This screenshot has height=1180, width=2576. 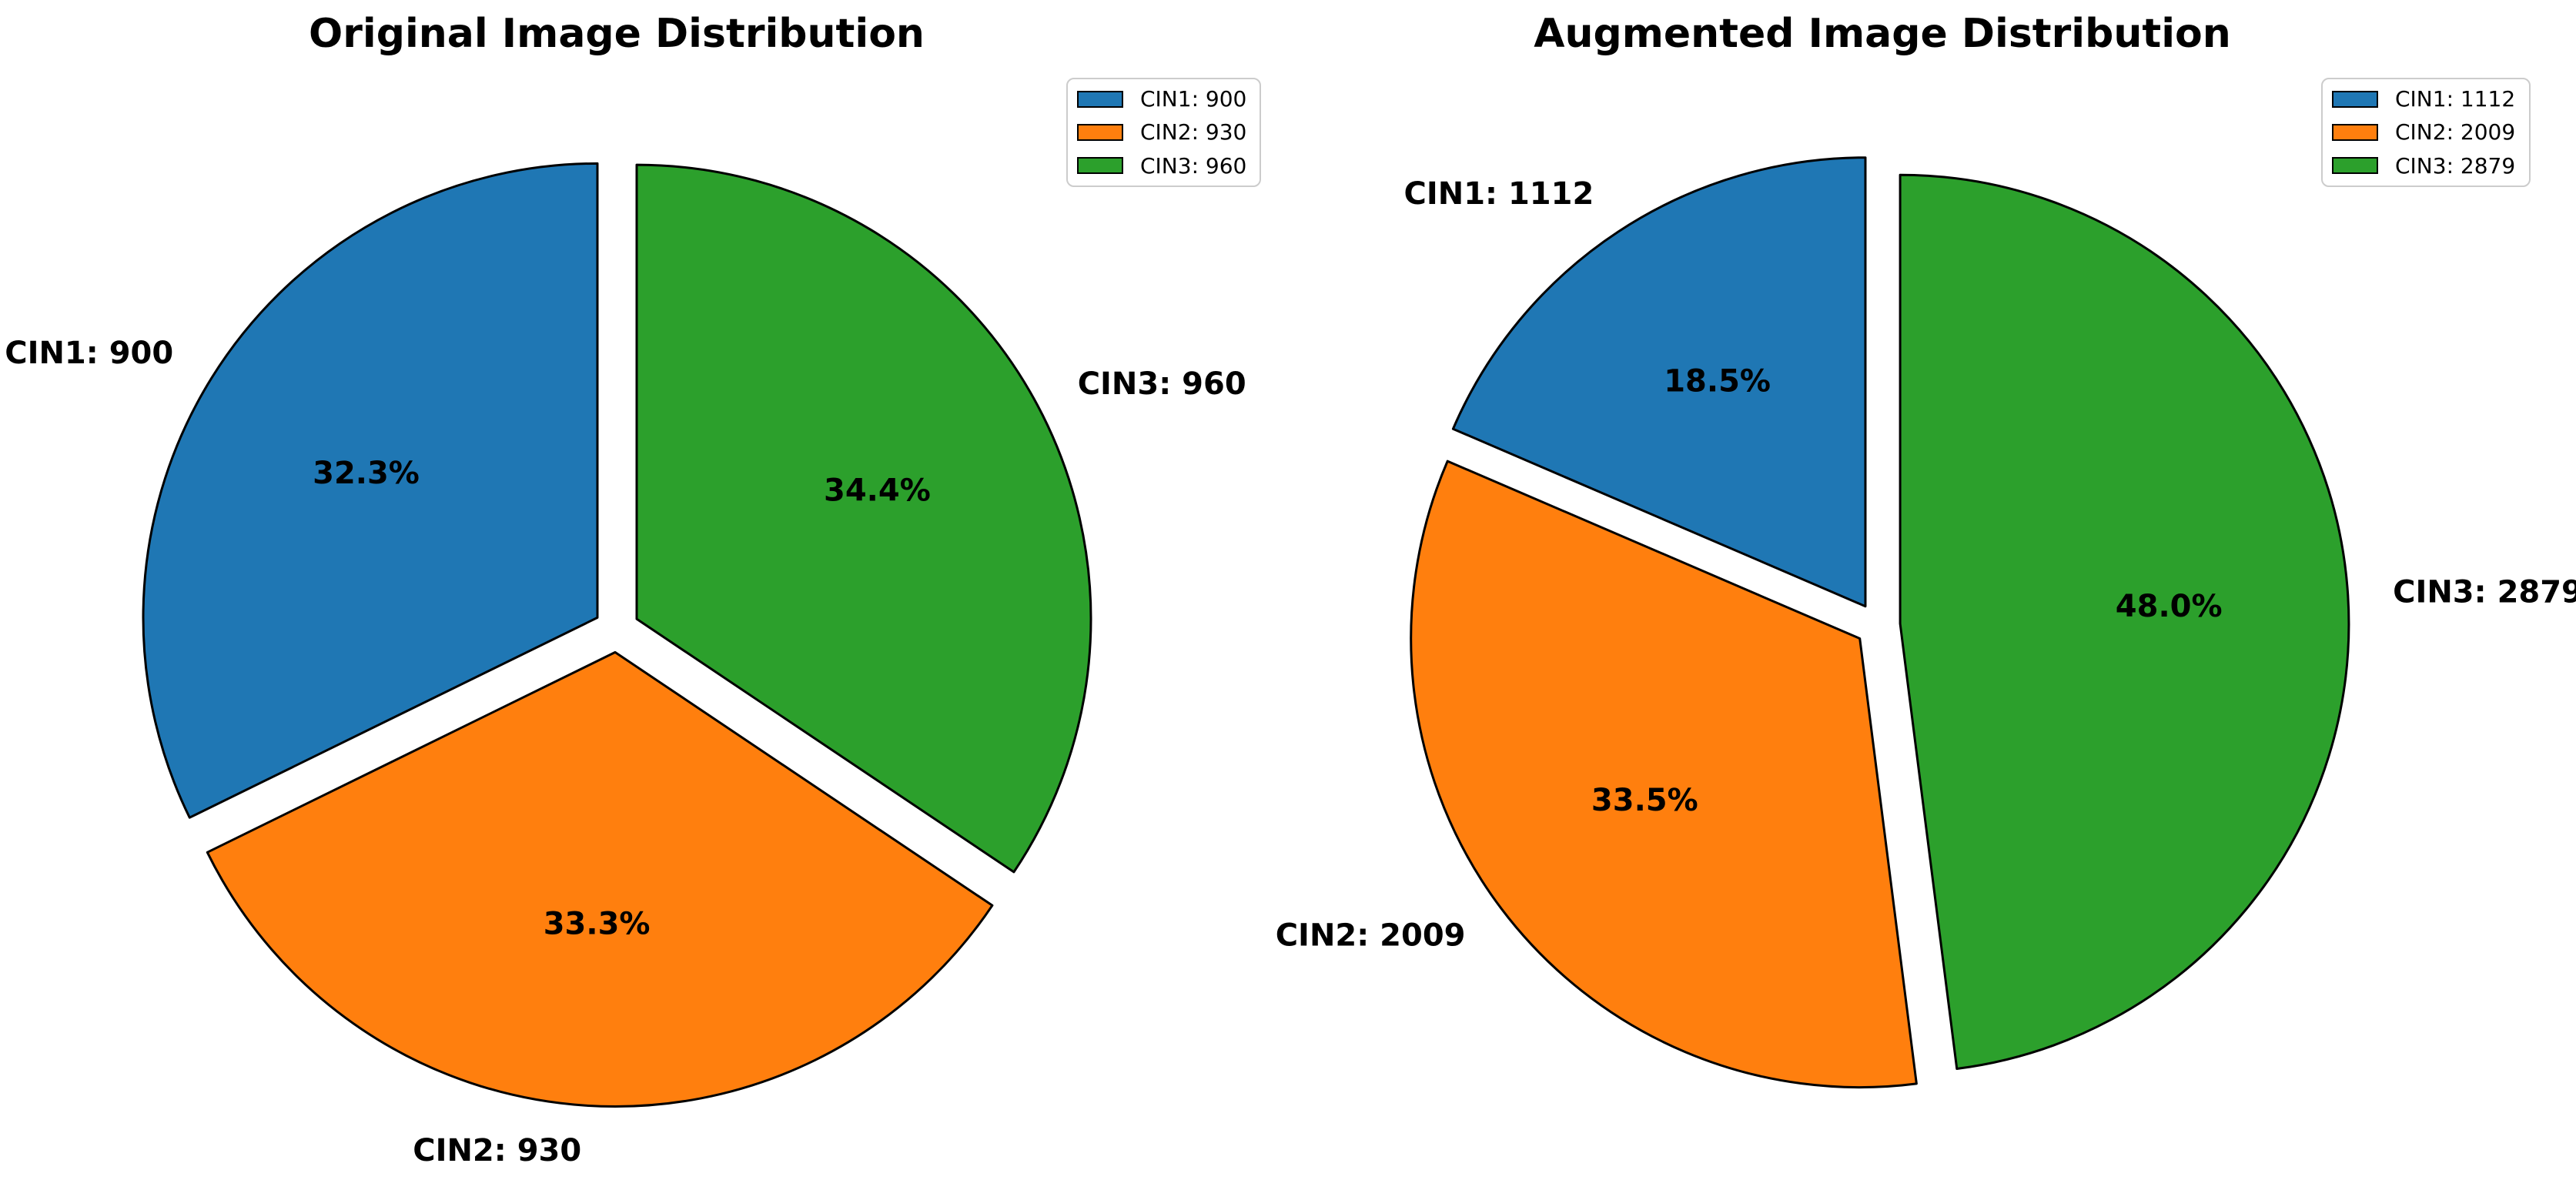 I want to click on slice-label-cin2: CIN2: 930, so click(x=497, y=1150).